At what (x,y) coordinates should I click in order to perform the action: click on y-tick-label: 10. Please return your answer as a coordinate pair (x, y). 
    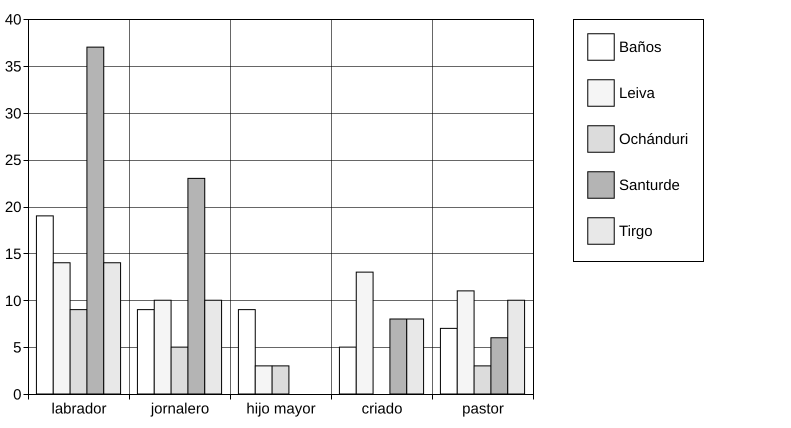
    Looking at the image, I should click on (13, 301).